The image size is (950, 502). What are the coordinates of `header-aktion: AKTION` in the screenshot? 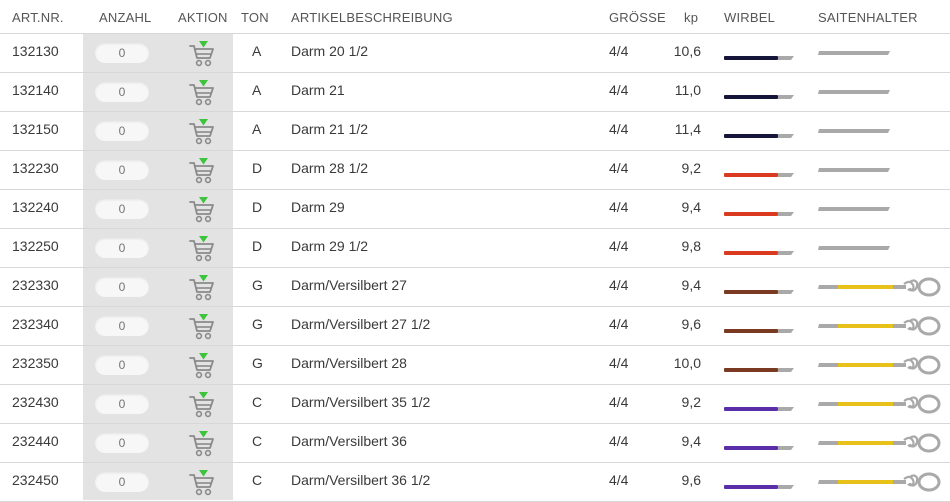 It's located at (203, 17).